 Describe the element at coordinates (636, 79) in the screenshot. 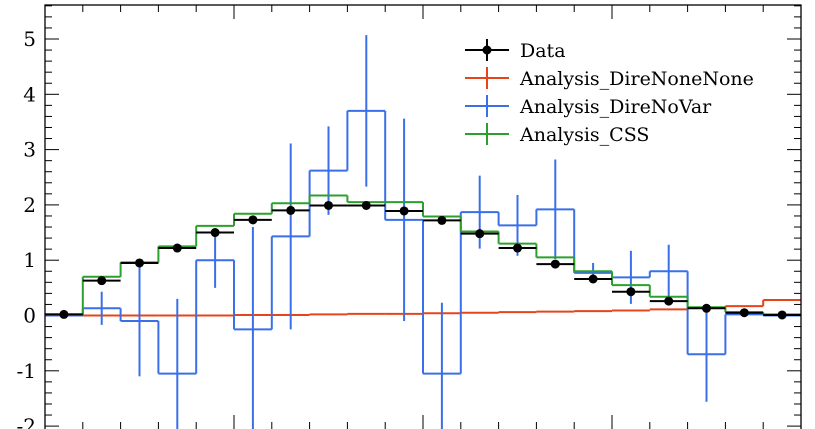

I see `legend-label: Analysis_DireNoneNone` at that location.